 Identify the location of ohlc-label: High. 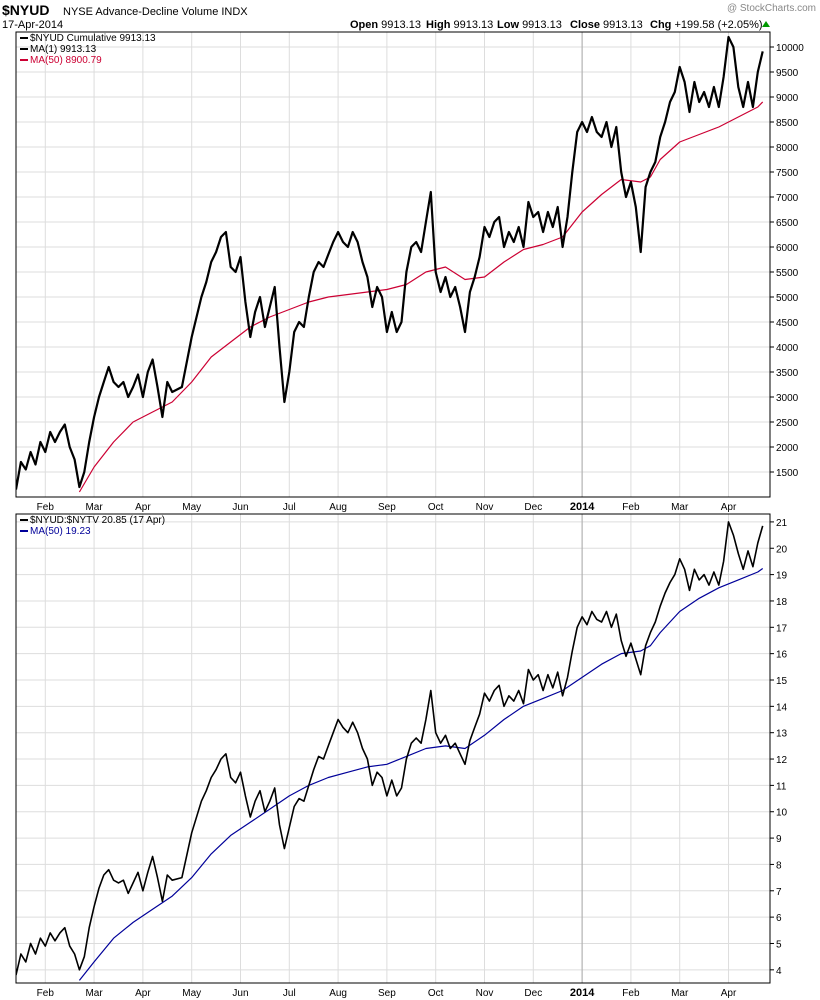
(440, 25).